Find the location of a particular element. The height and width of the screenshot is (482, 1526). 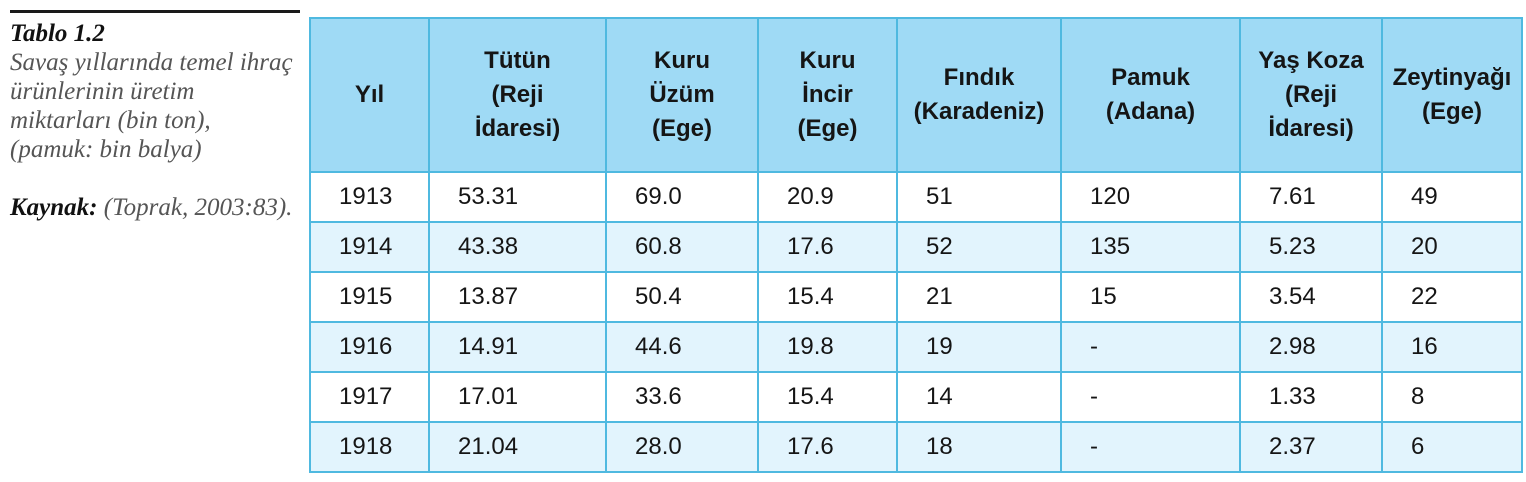

column-header-line: (Karadeniz) is located at coordinates (979, 111).